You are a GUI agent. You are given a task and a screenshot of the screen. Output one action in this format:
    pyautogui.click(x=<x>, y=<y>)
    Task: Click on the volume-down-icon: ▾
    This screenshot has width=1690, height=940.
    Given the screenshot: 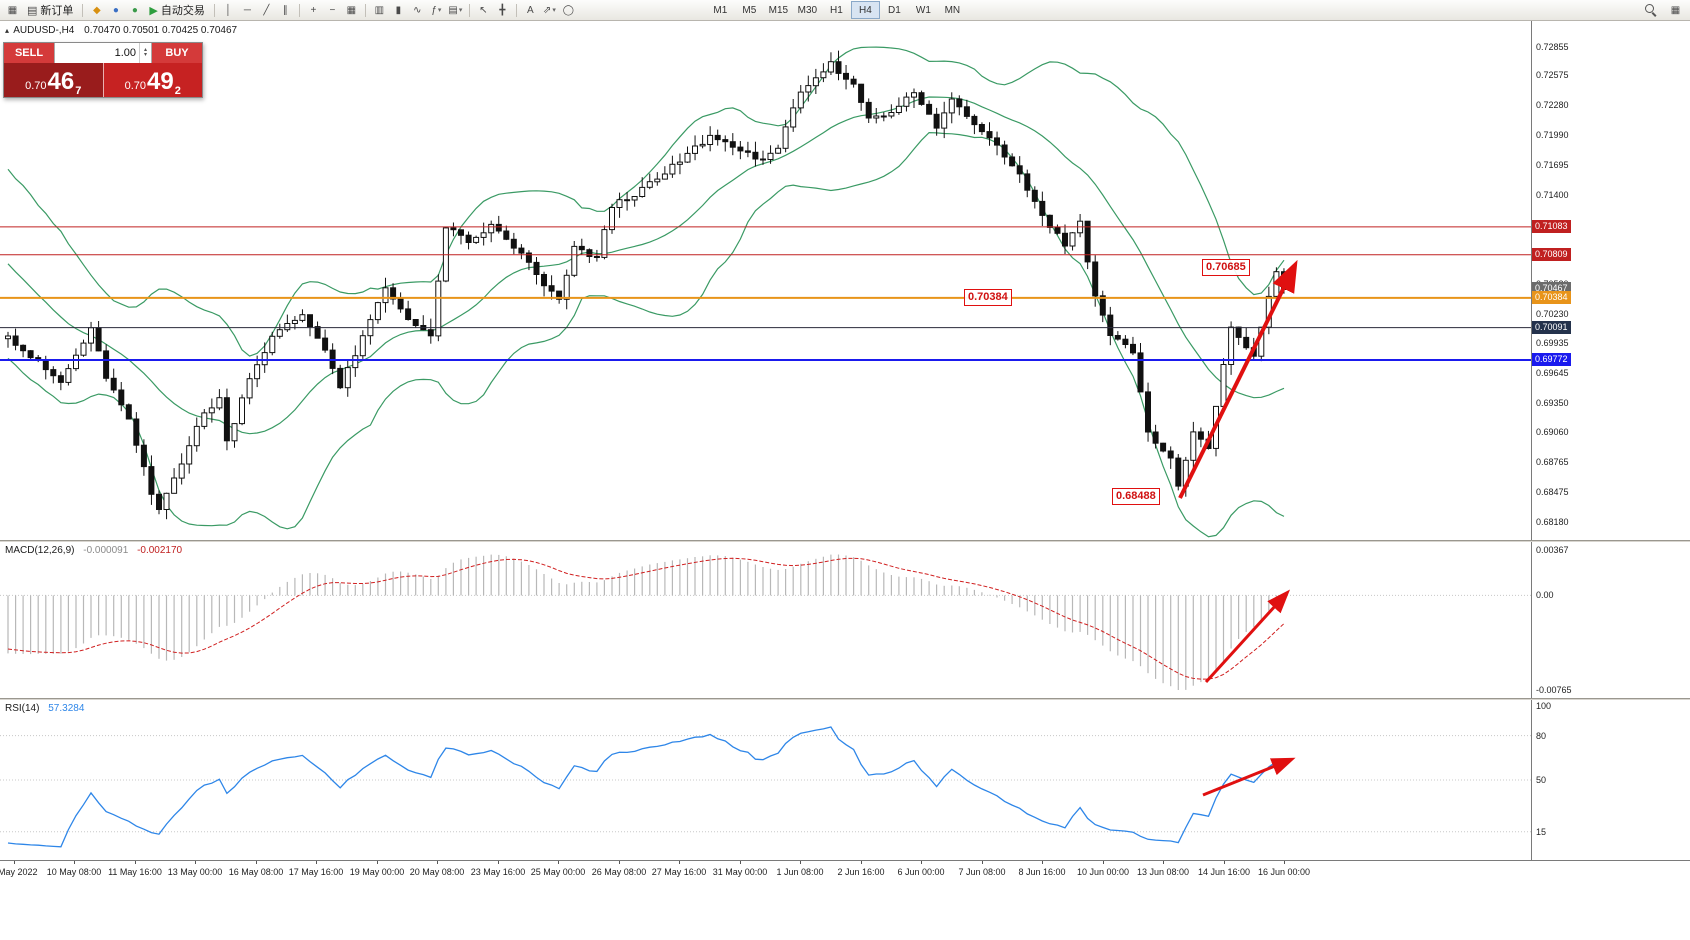 What is the action you would take?
    pyautogui.click(x=145, y=55)
    